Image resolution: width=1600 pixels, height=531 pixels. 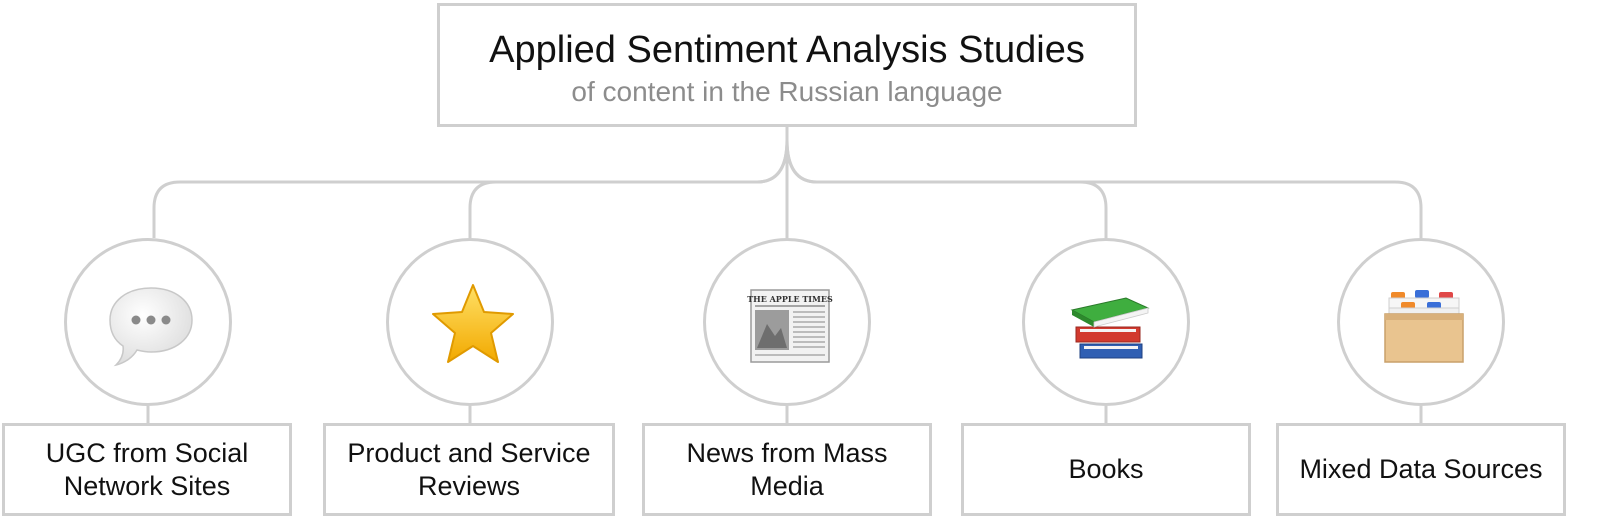 I want to click on root-title: Applied Sentiment Analysis Studies, so click(x=787, y=50).